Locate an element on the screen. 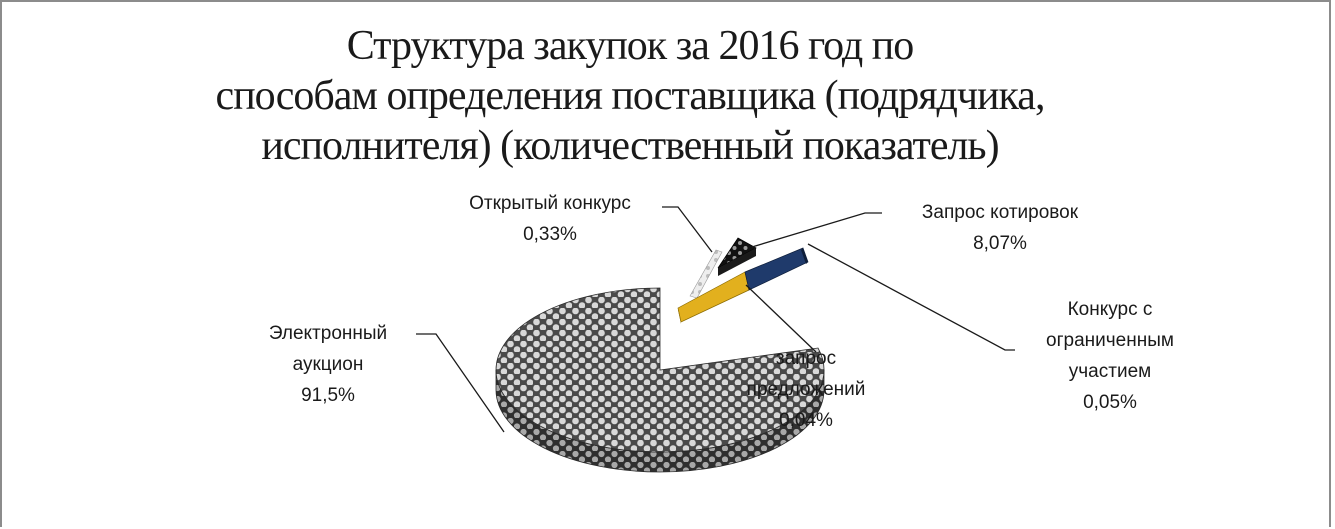  label-electronic-auction-name-1: Электронный is located at coordinates (328, 333).